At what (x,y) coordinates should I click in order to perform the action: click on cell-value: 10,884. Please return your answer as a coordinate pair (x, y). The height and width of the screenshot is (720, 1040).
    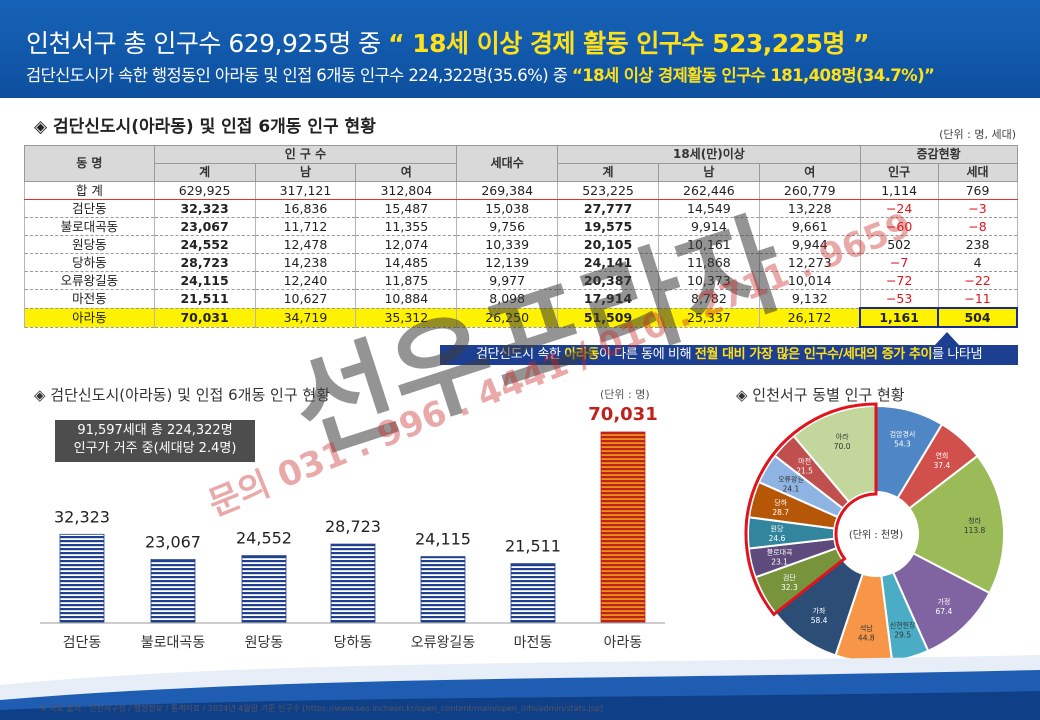
    Looking at the image, I should click on (406, 298).